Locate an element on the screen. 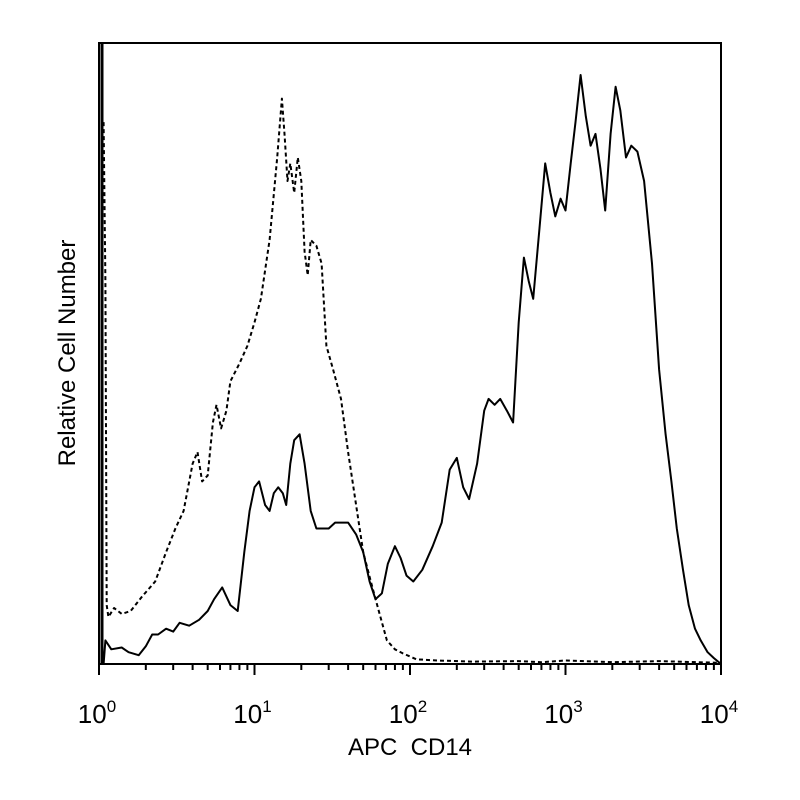 This screenshot has height=800, width=800. x-axis-tick-labels: 10⁰ 10¹ 10² 10³ 10⁴ is located at coordinates (408, 713).